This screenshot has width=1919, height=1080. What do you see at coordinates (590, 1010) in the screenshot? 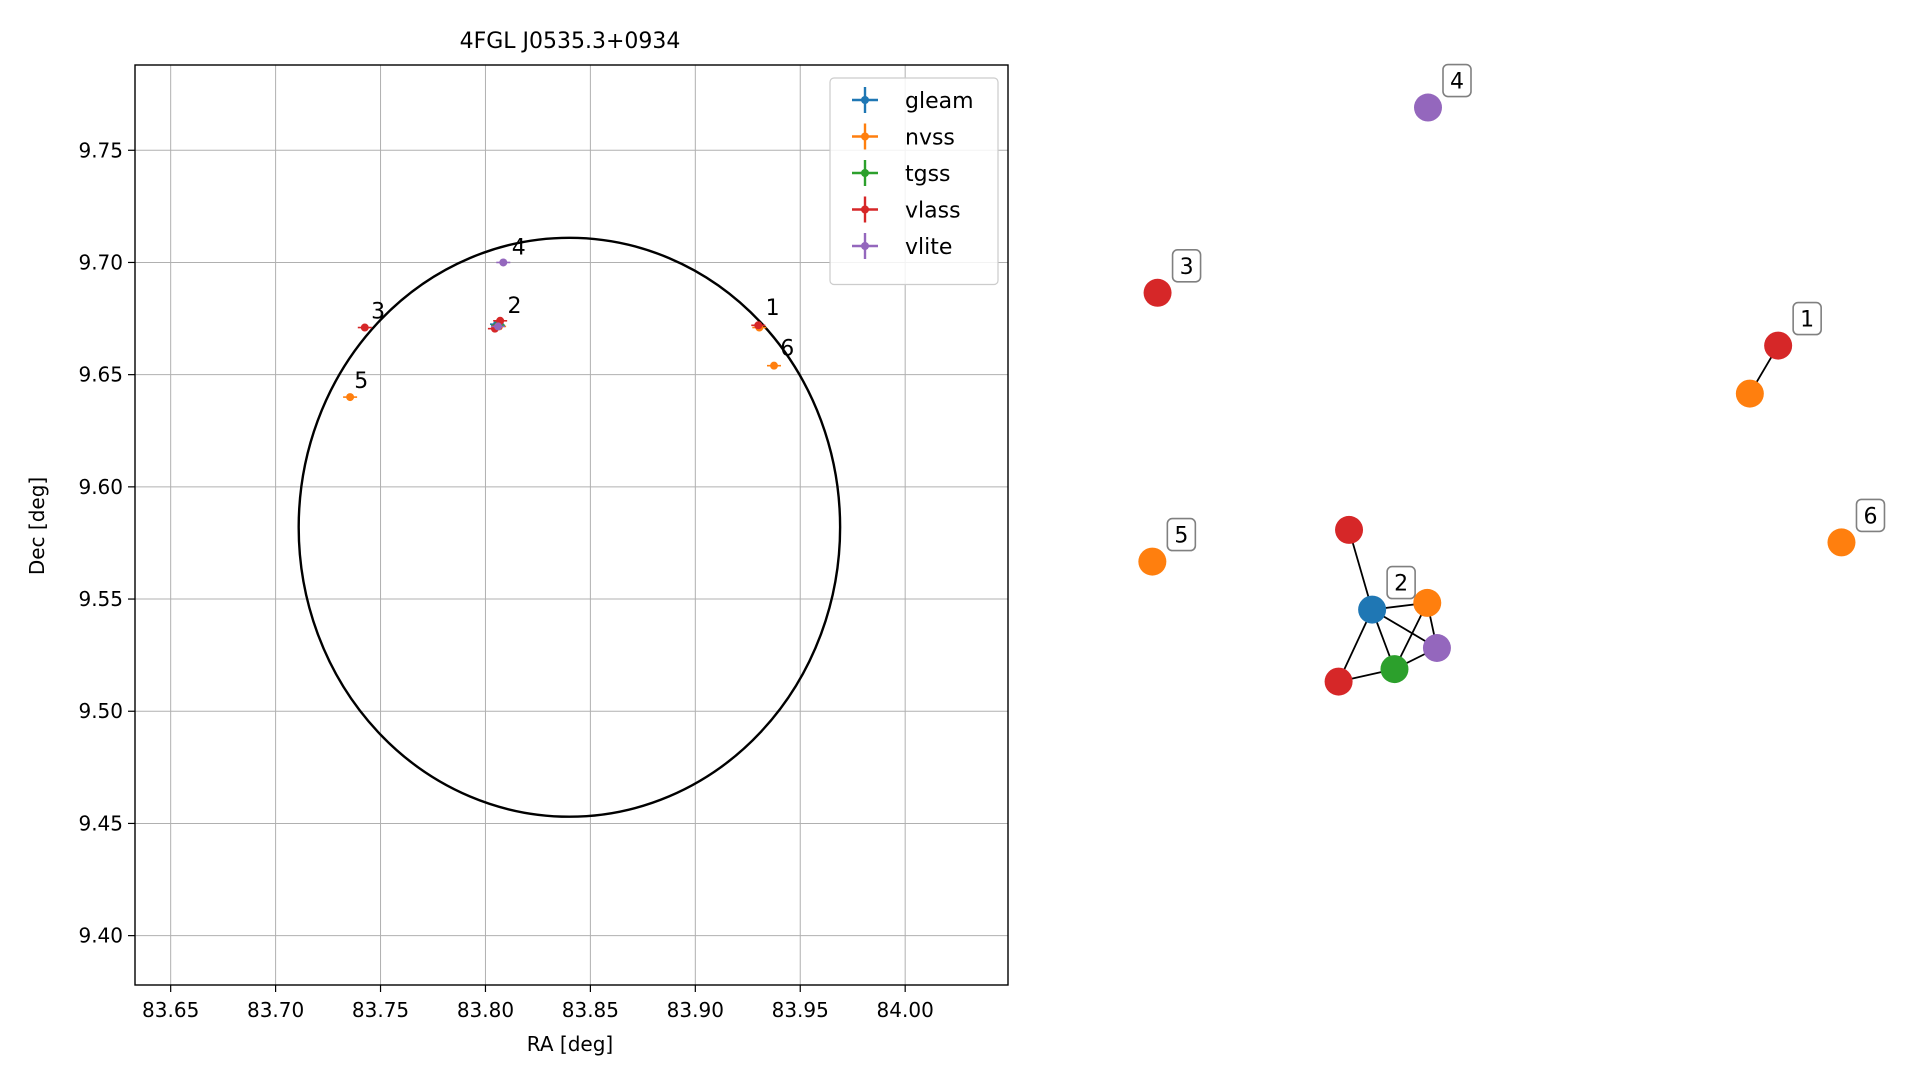
I see `x-tick-label: 83.85` at bounding box center [590, 1010].